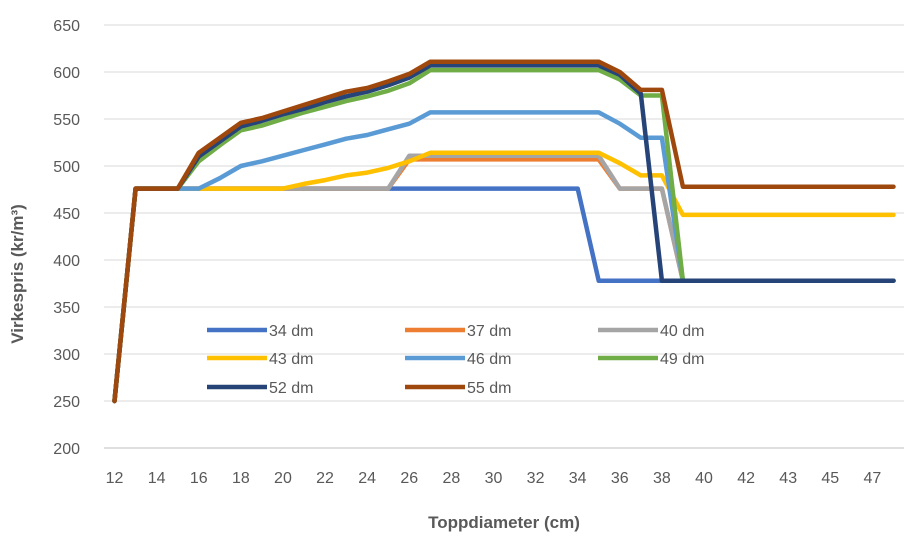 This screenshot has height=536, width=904. What do you see at coordinates (66, 308) in the screenshot?
I see `y-tick-label: 350` at bounding box center [66, 308].